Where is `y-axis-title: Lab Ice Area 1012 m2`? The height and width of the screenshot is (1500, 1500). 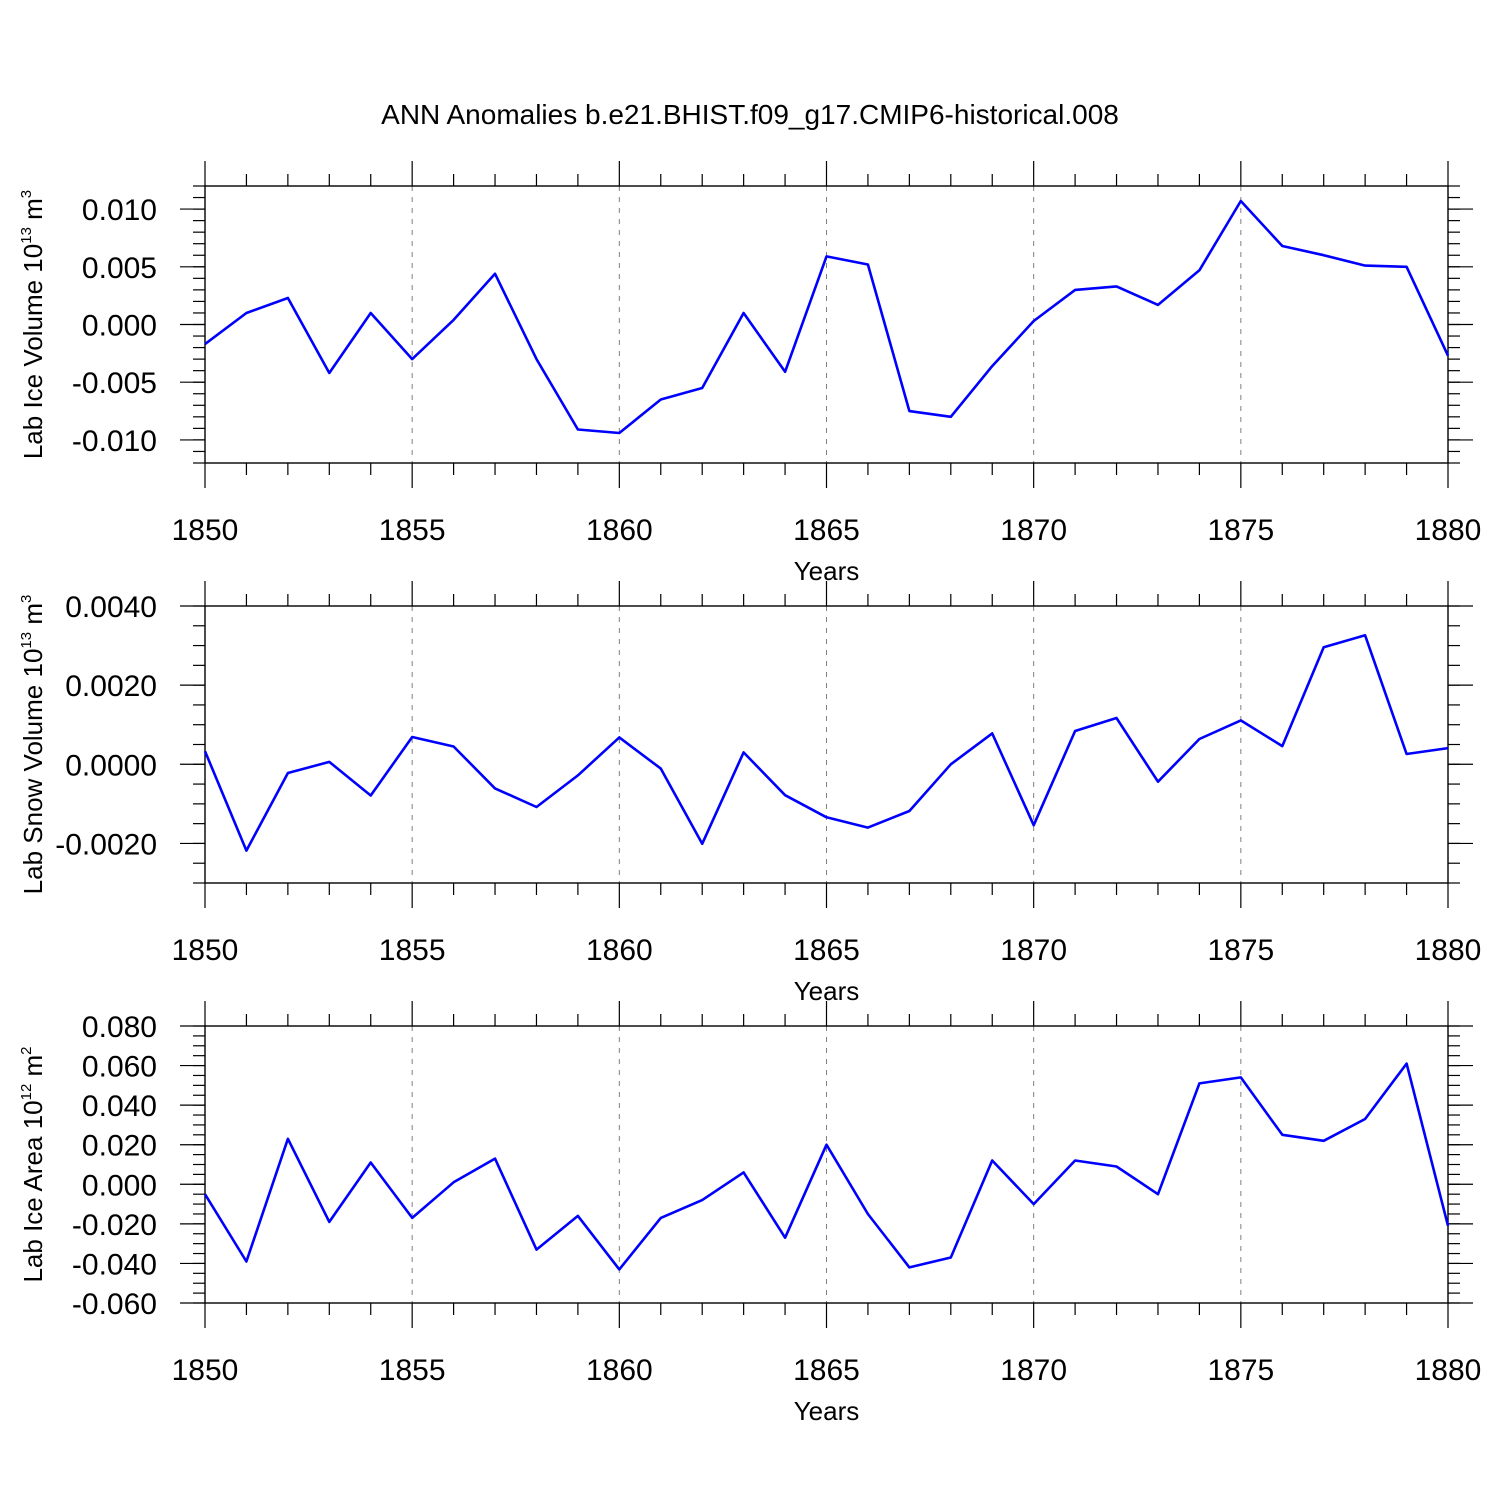 y-axis-title: Lab Ice Area 1012 m2 is located at coordinates (33, 1164).